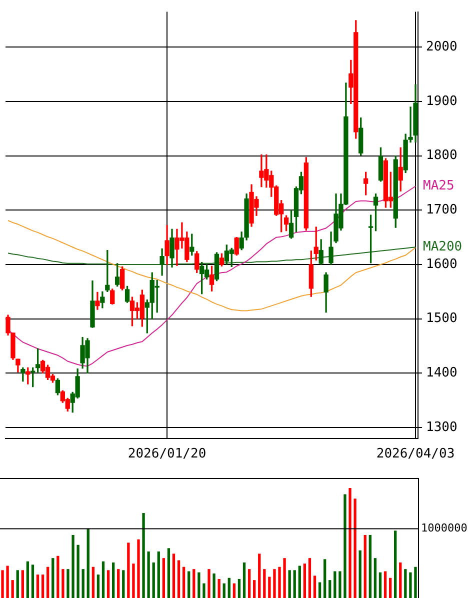 The image size is (472, 598). Describe the element at coordinates (444, 528) in the screenshot. I see `text: 1000000` at that location.